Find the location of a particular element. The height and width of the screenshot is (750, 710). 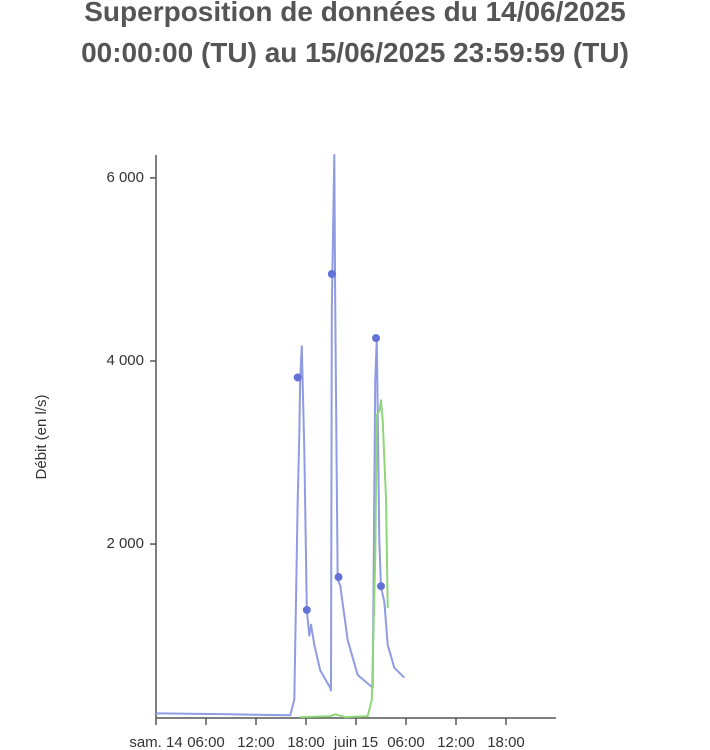

x-tick-label: juin 15 is located at coordinates (355, 742).